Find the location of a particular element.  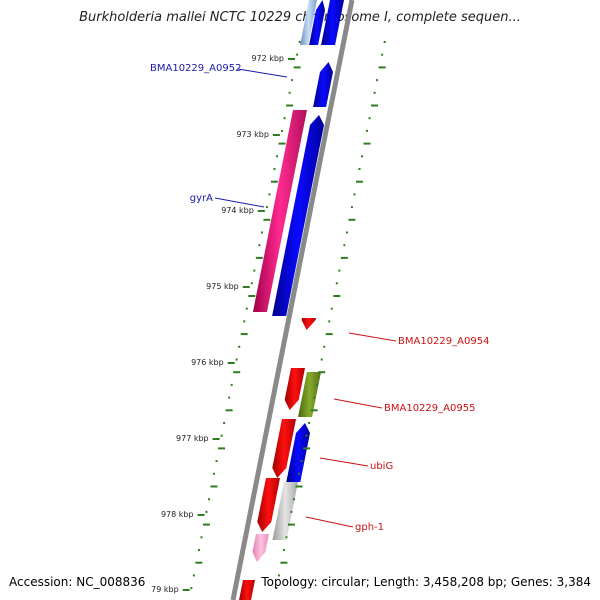

gene-bma10229-a0955 is located at coordinates (309, 394).